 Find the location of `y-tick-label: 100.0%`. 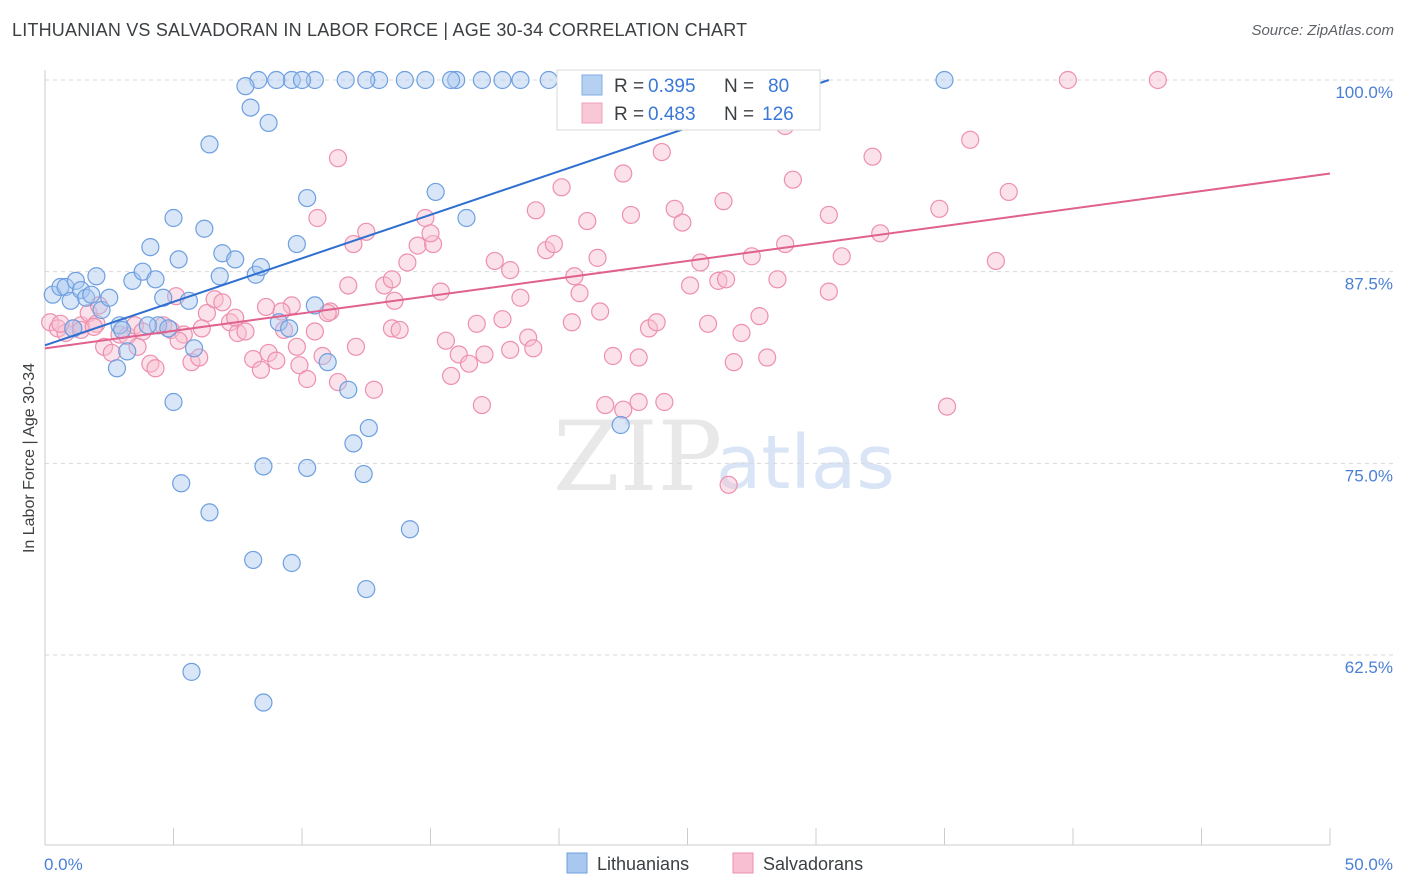

y-tick-label: 100.0% is located at coordinates (1364, 92).